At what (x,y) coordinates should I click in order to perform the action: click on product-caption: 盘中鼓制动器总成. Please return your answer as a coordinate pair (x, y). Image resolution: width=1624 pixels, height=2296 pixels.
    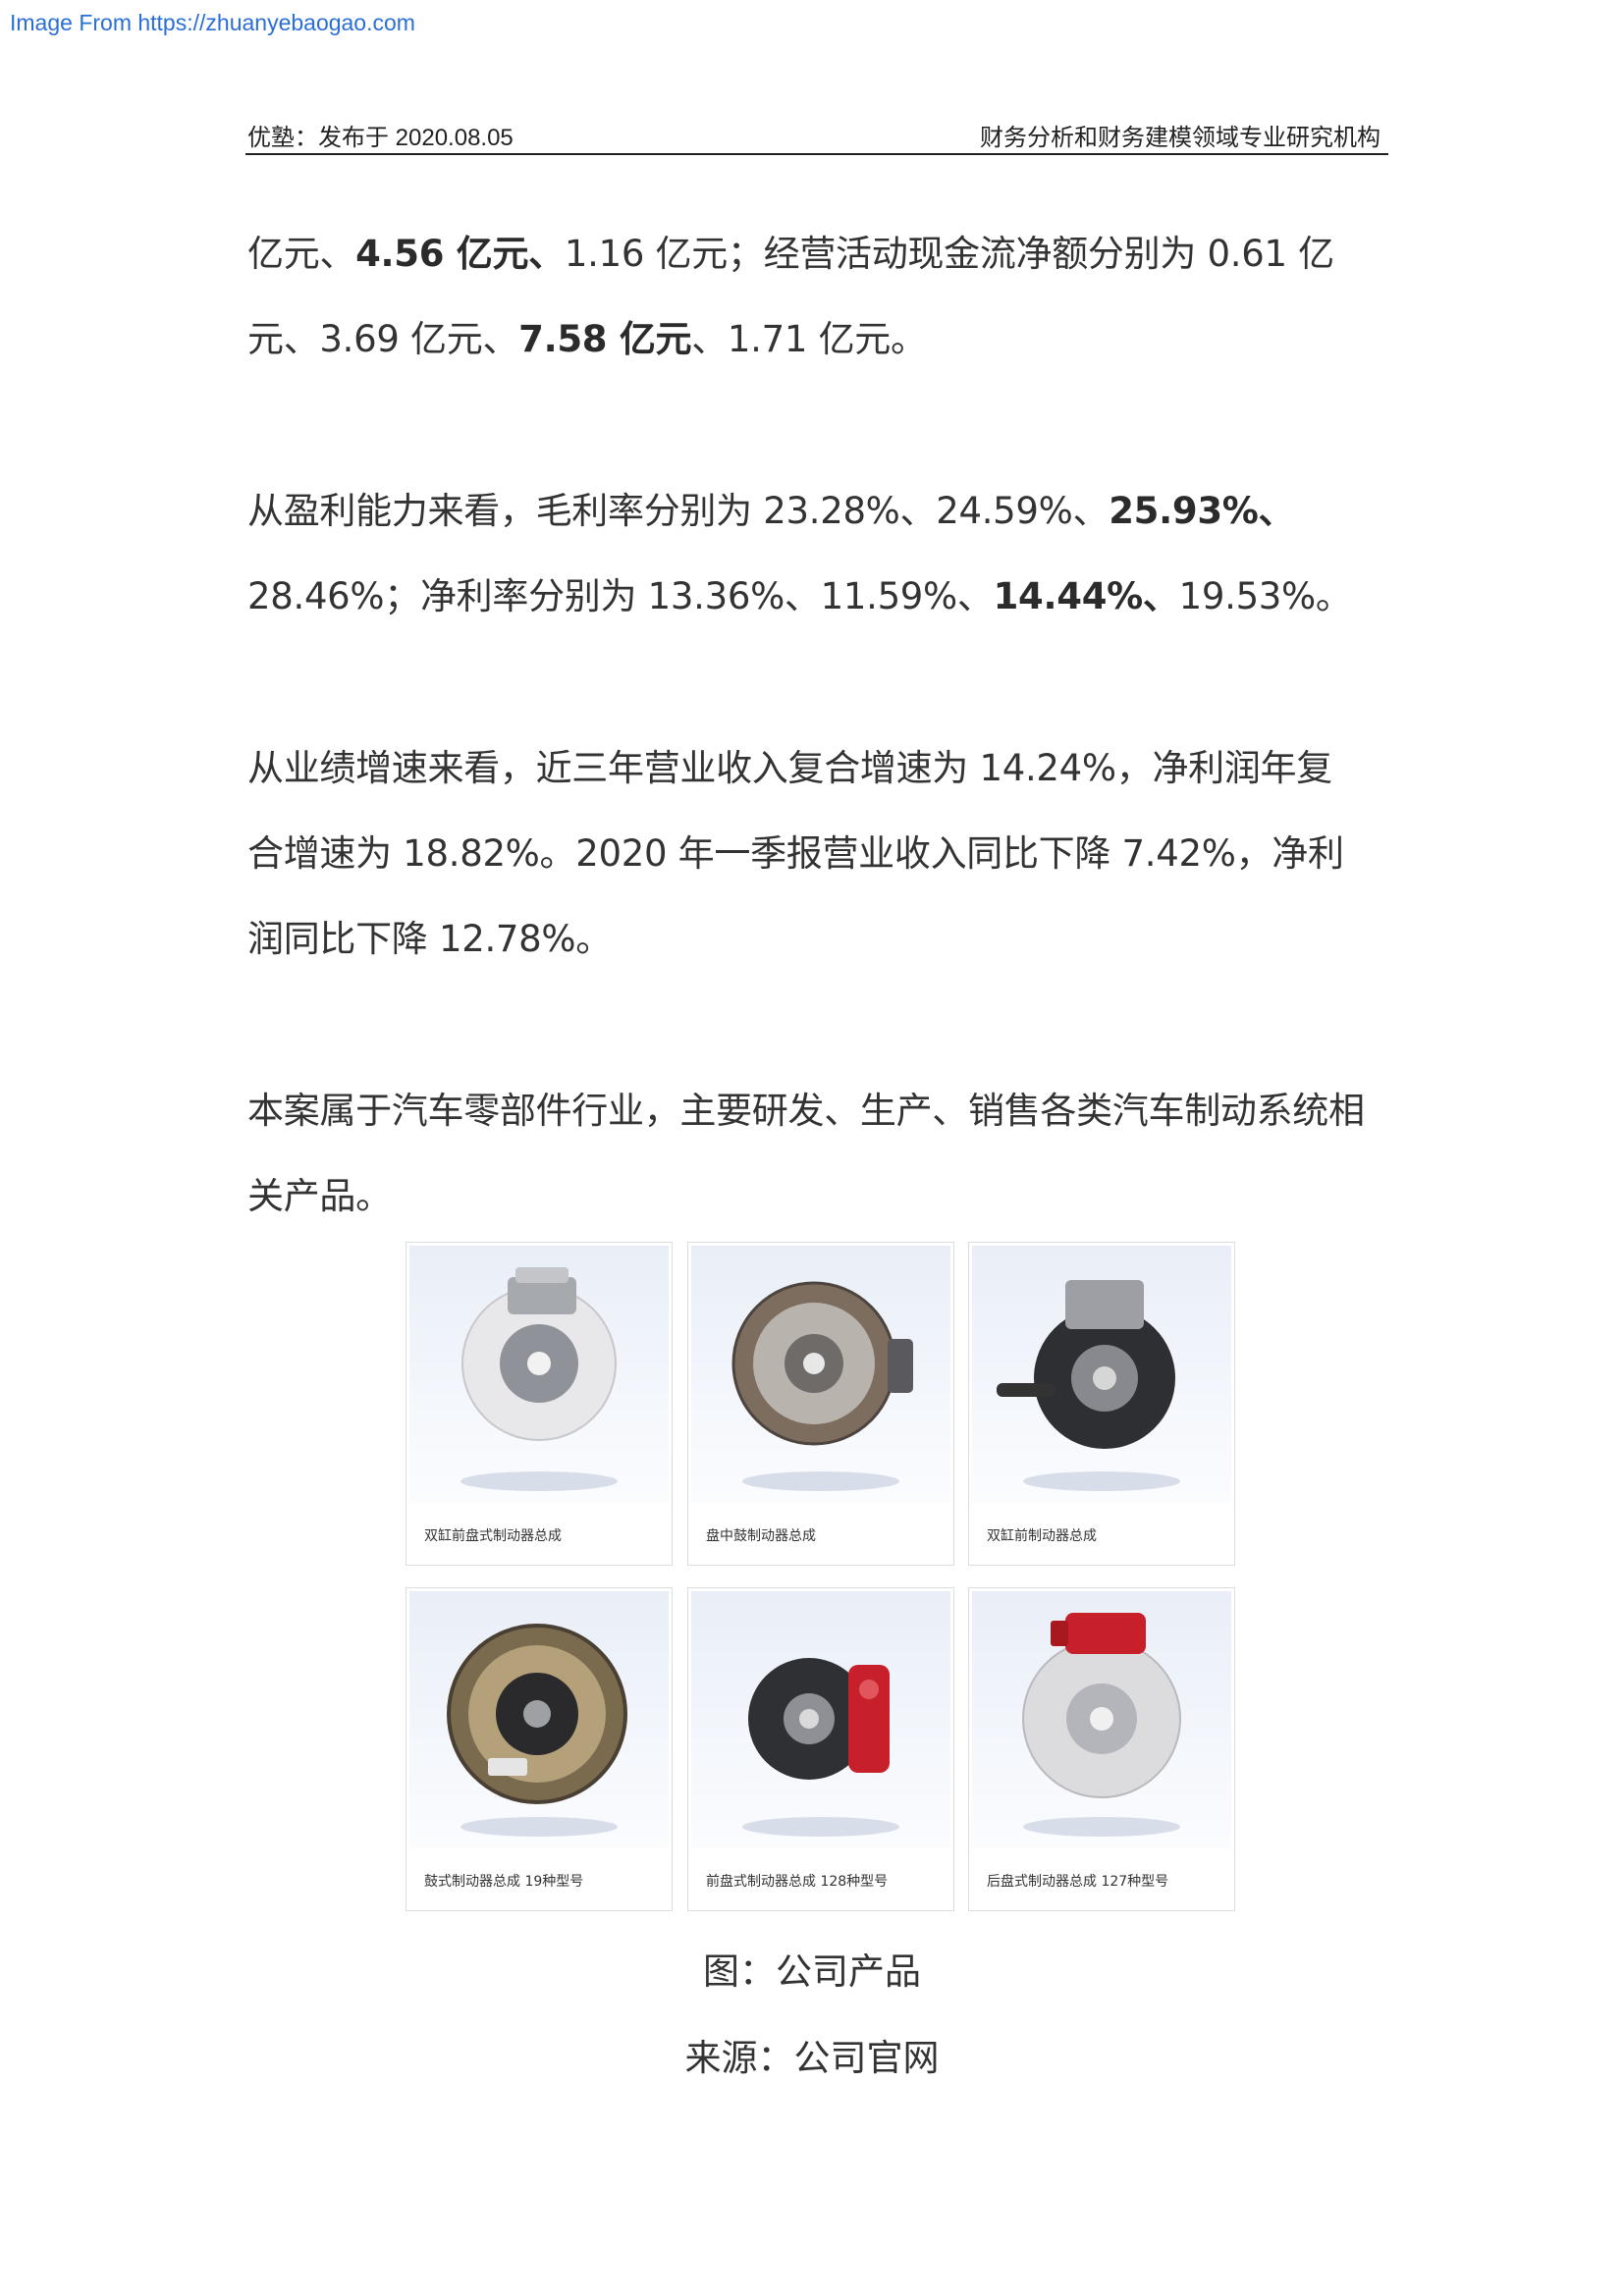
    Looking at the image, I should click on (761, 1536).